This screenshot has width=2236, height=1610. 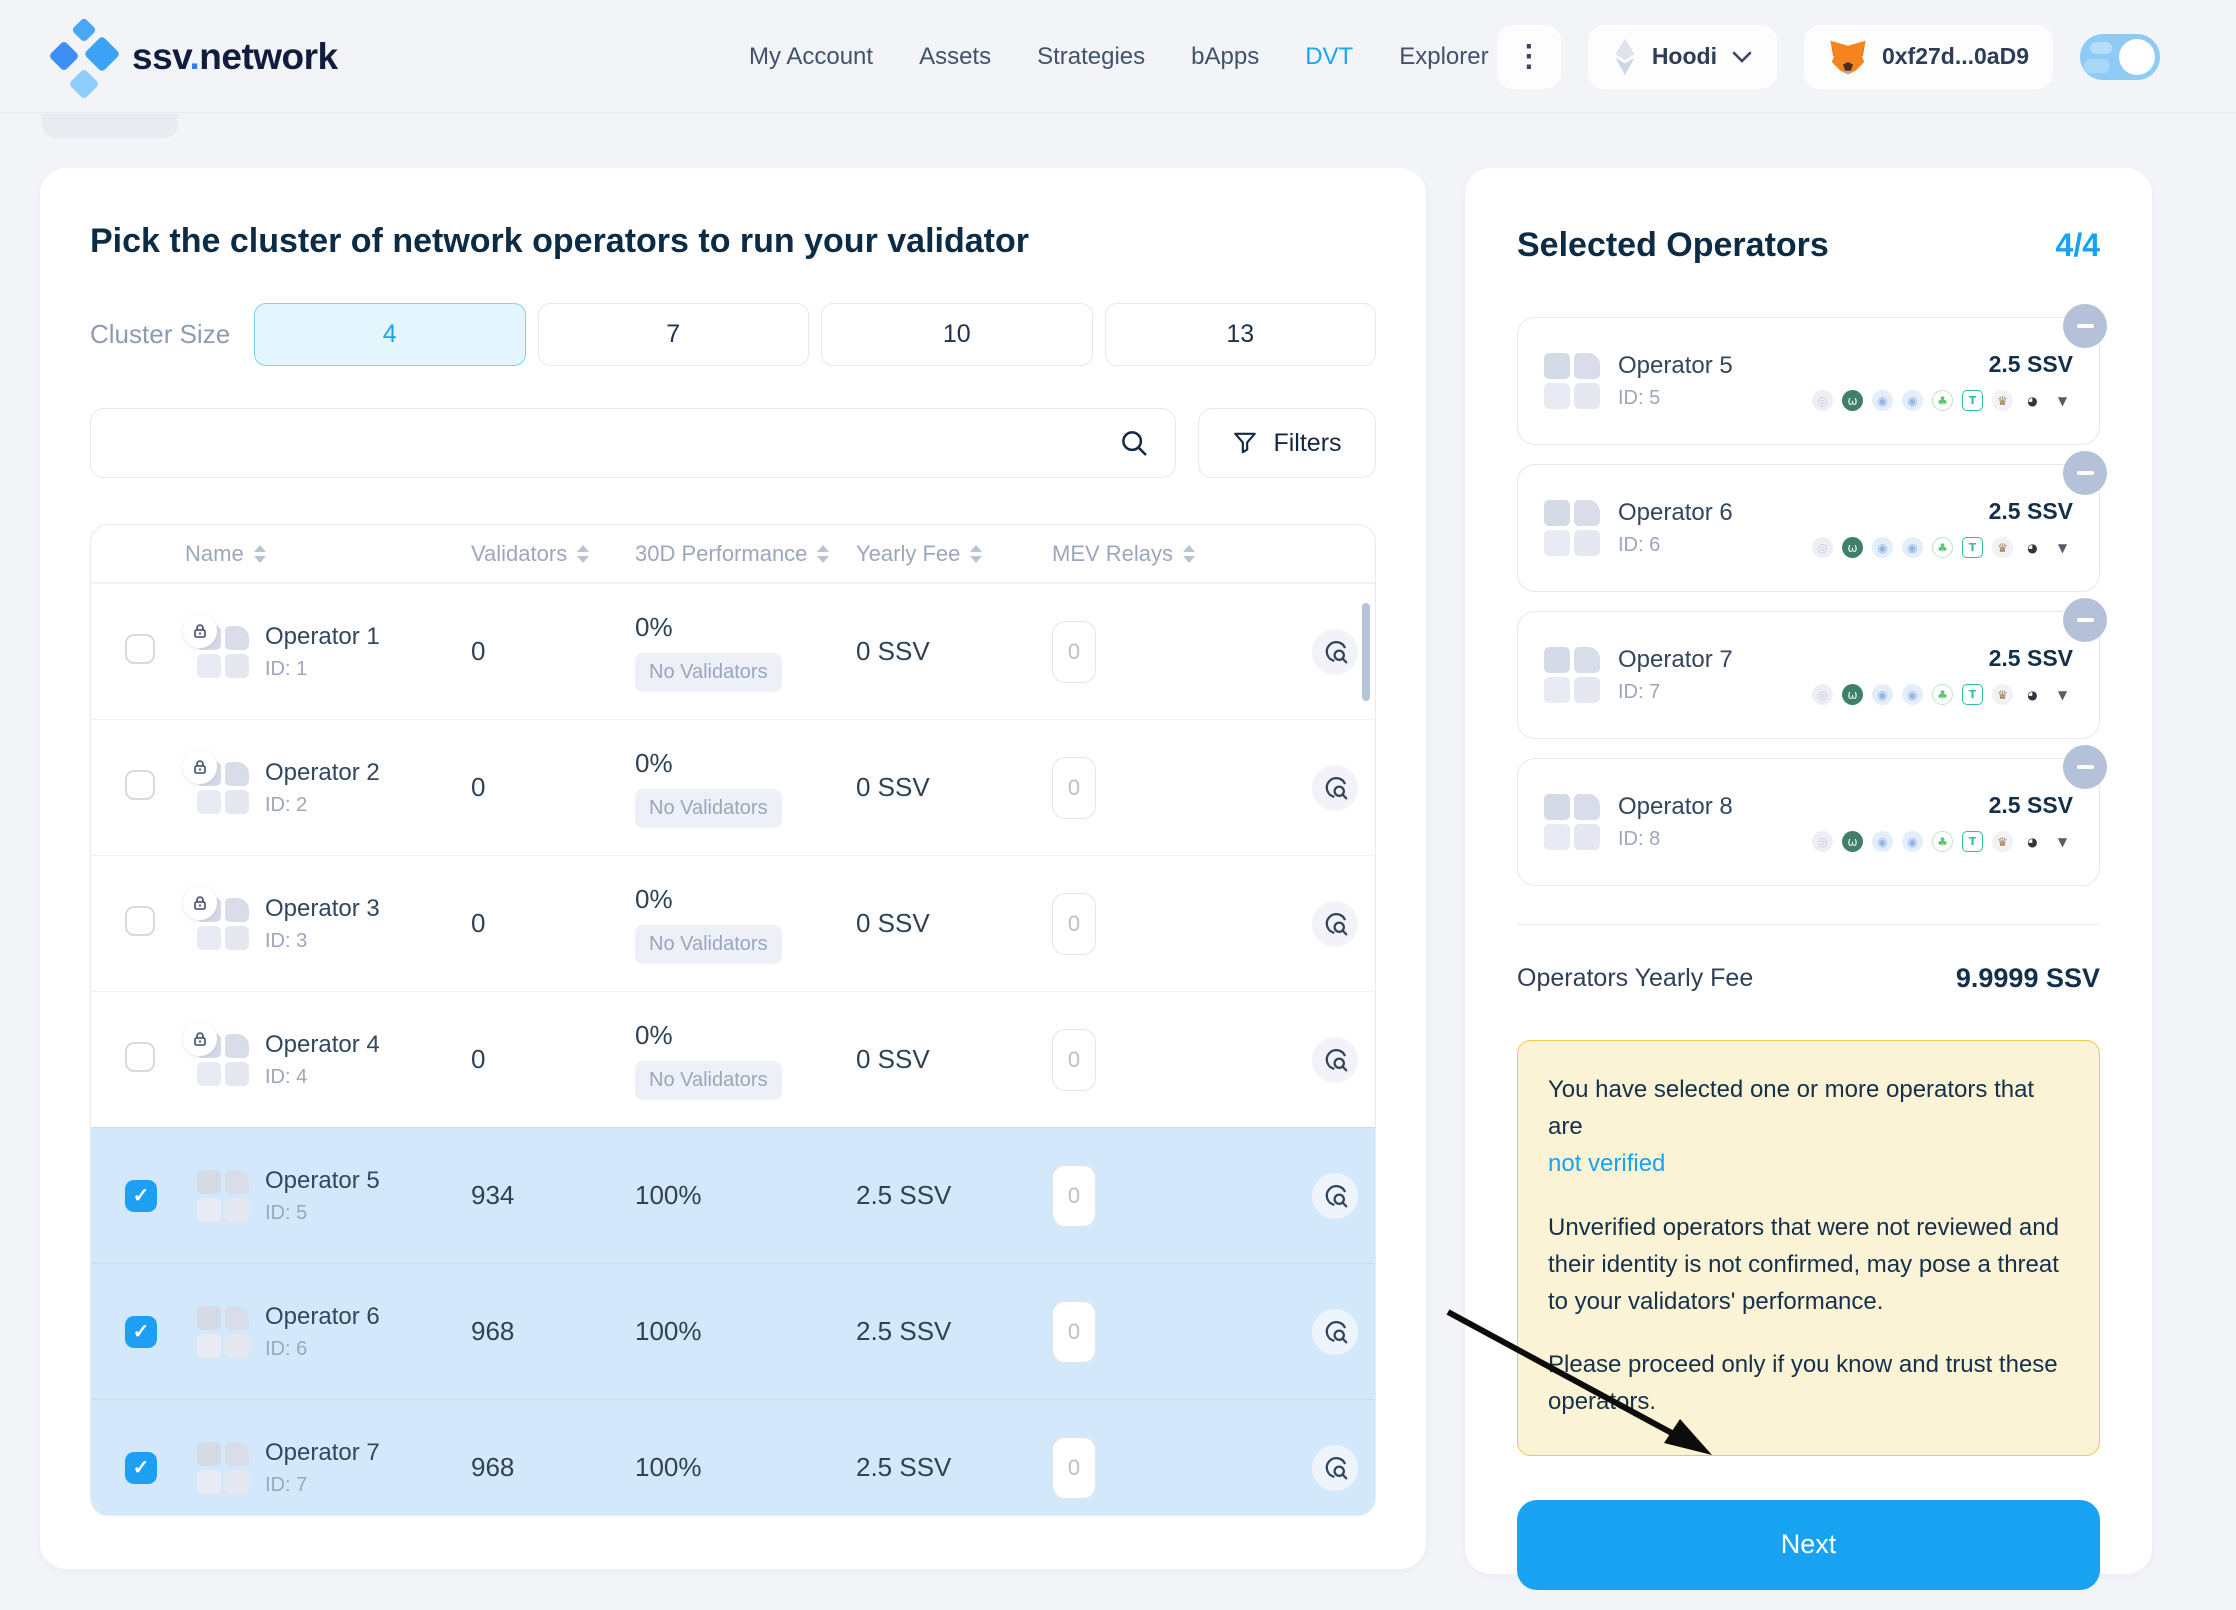 What do you see at coordinates (2027, 978) in the screenshot?
I see `yearly-fee-total: 9.9999 SSV` at bounding box center [2027, 978].